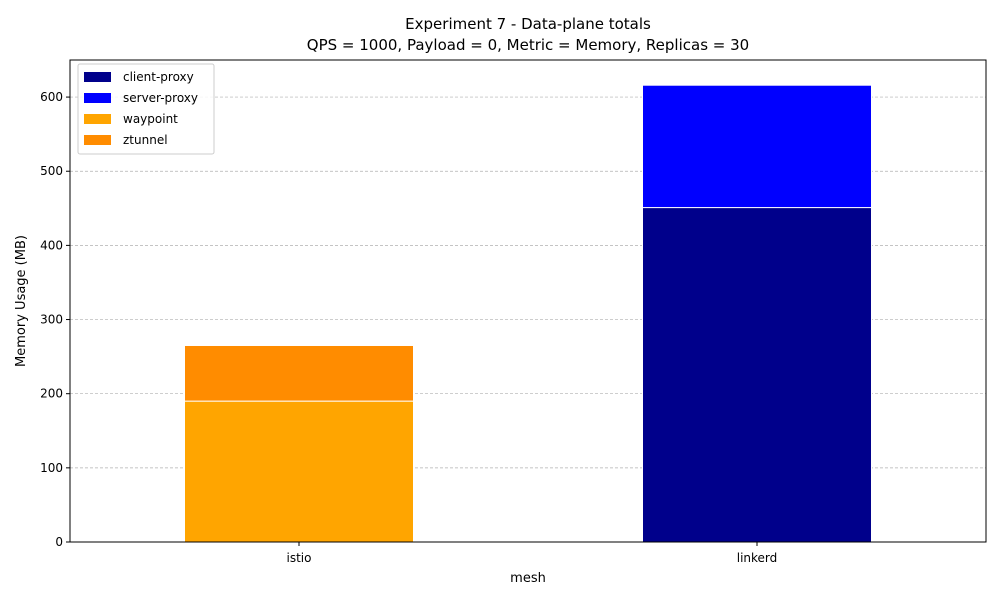 The width and height of the screenshot is (1000, 600). Describe the element at coordinates (51, 97) in the screenshot. I see `y-tick-label: 600` at that location.